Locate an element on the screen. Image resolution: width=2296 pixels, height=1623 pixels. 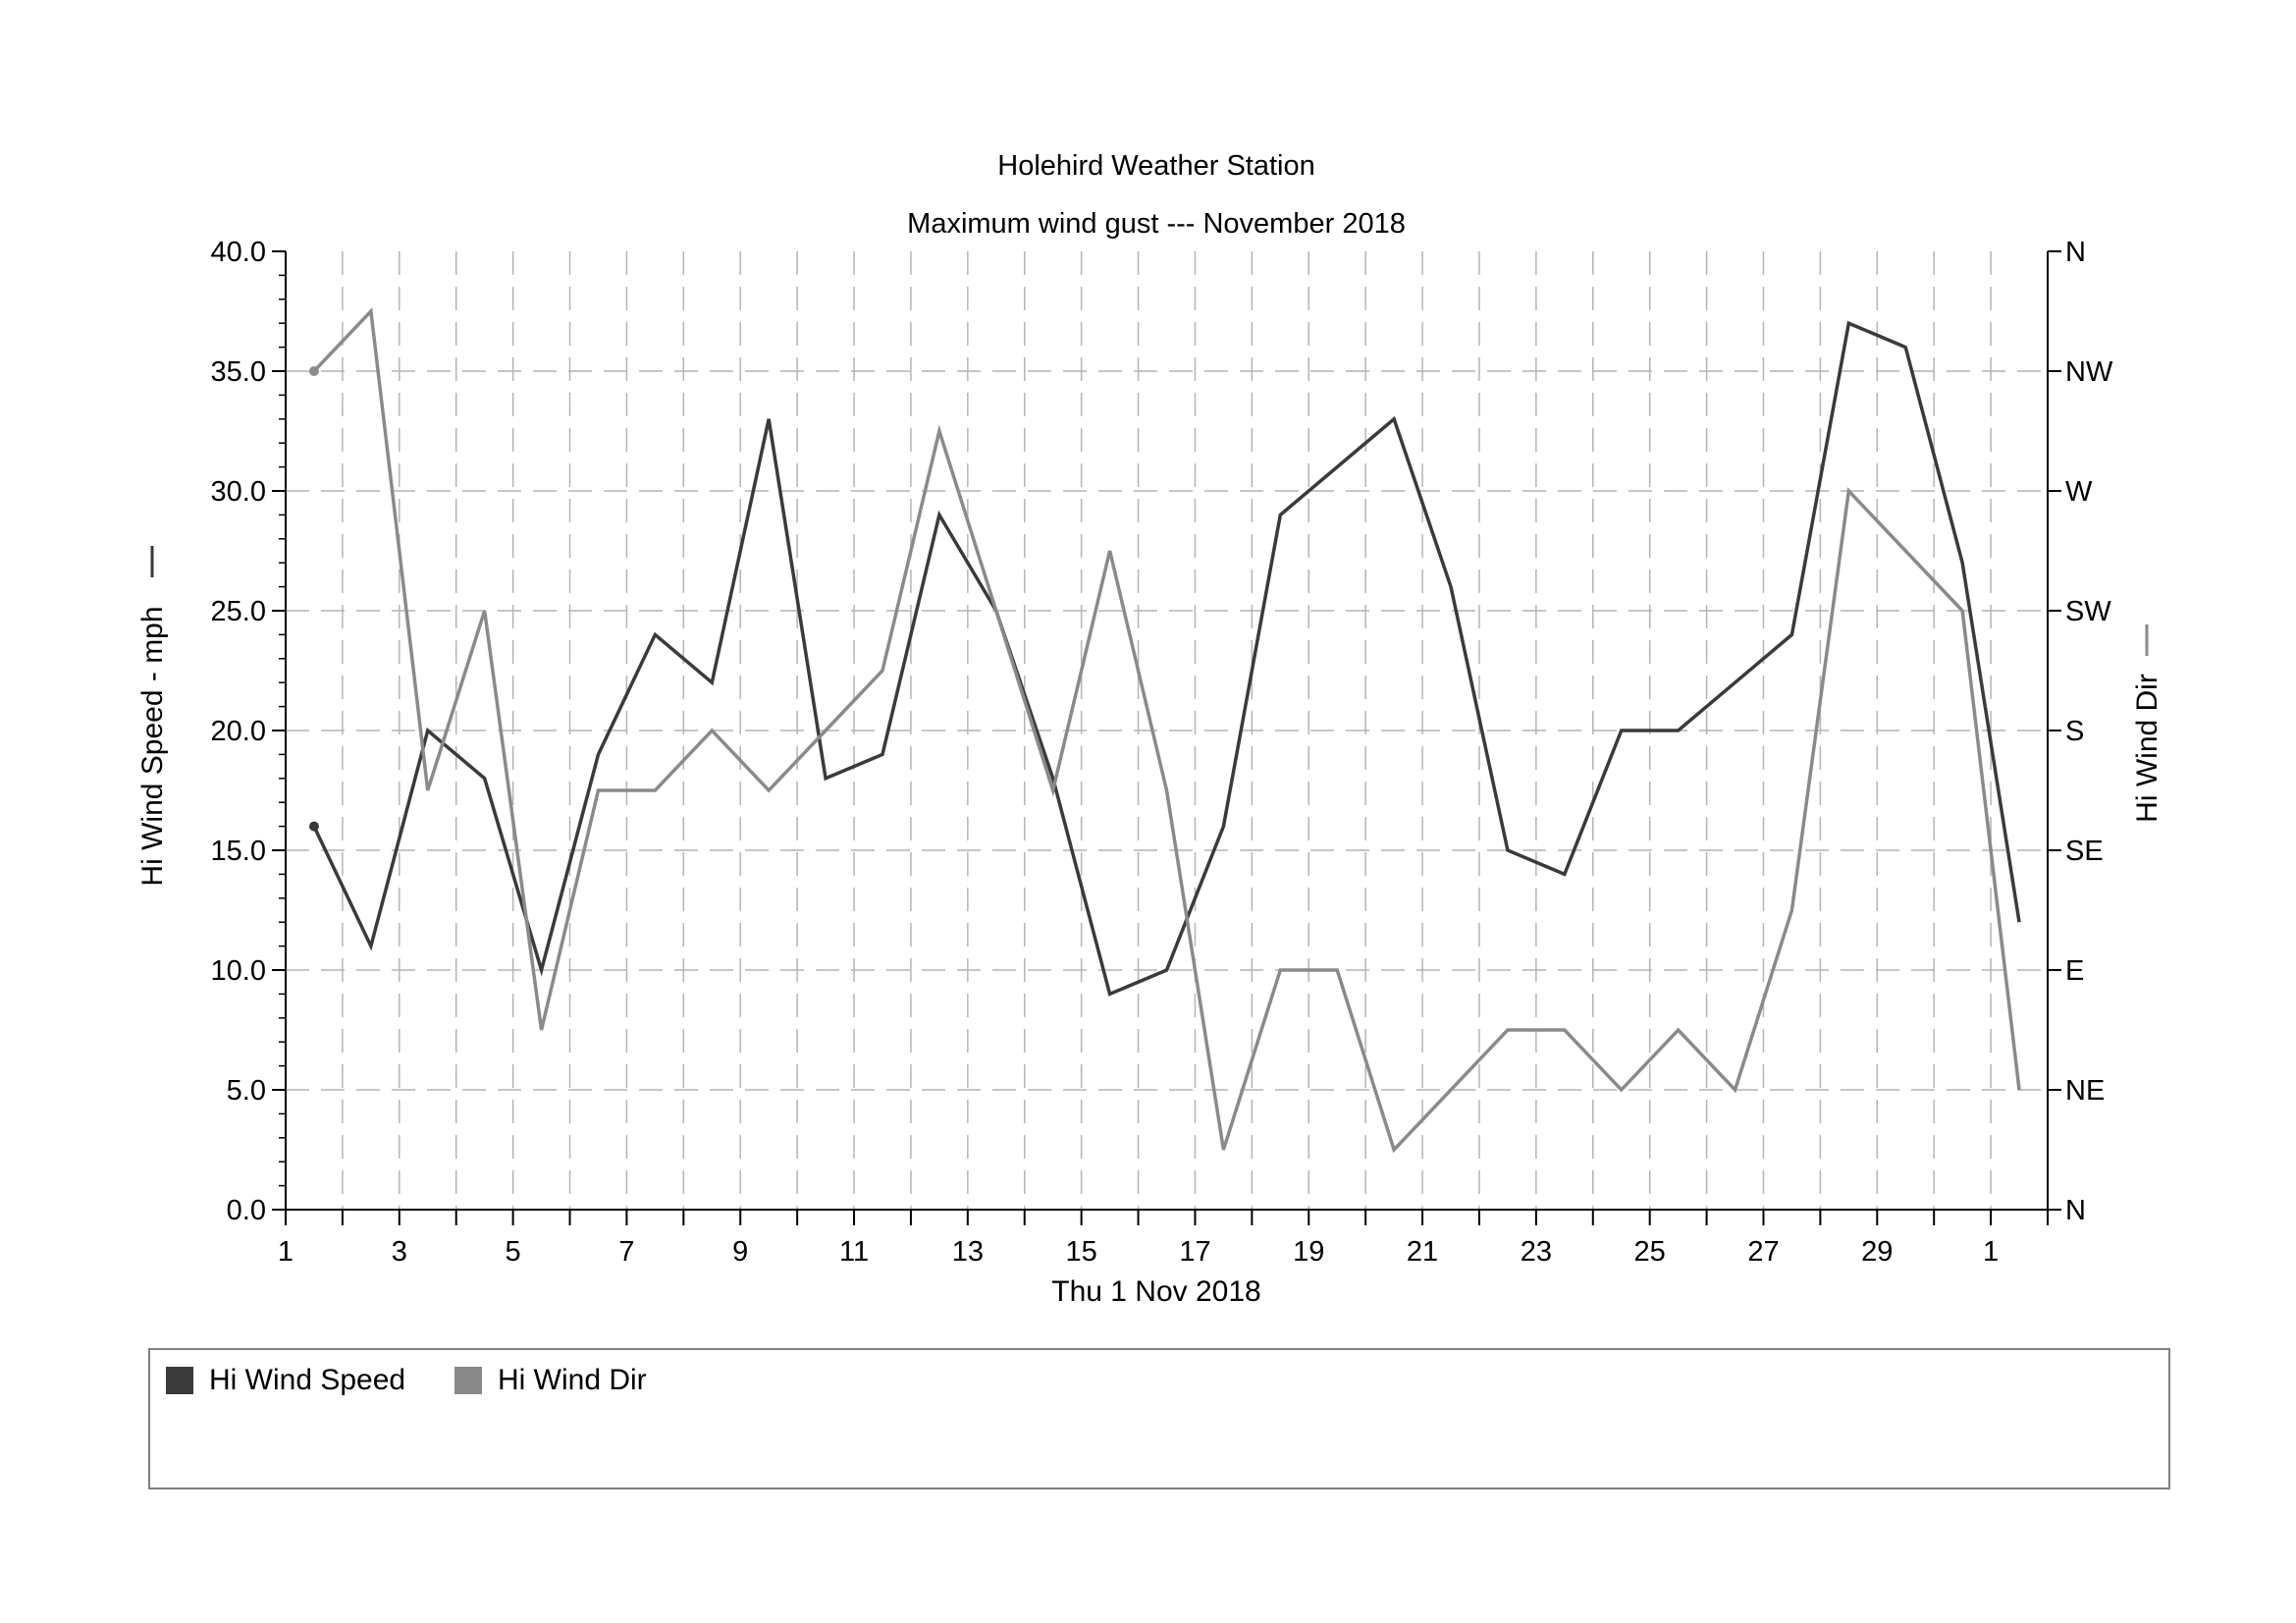
x-tick-label: 15 is located at coordinates (1081, 1252).